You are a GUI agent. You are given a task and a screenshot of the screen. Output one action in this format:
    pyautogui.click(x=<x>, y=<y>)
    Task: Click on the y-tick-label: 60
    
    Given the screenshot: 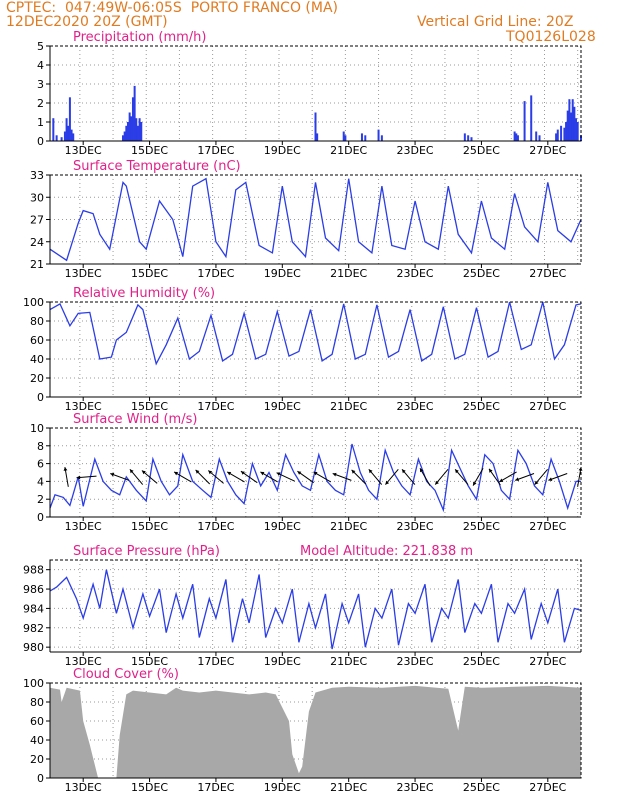 What is the action you would take?
    pyautogui.click(x=37, y=721)
    